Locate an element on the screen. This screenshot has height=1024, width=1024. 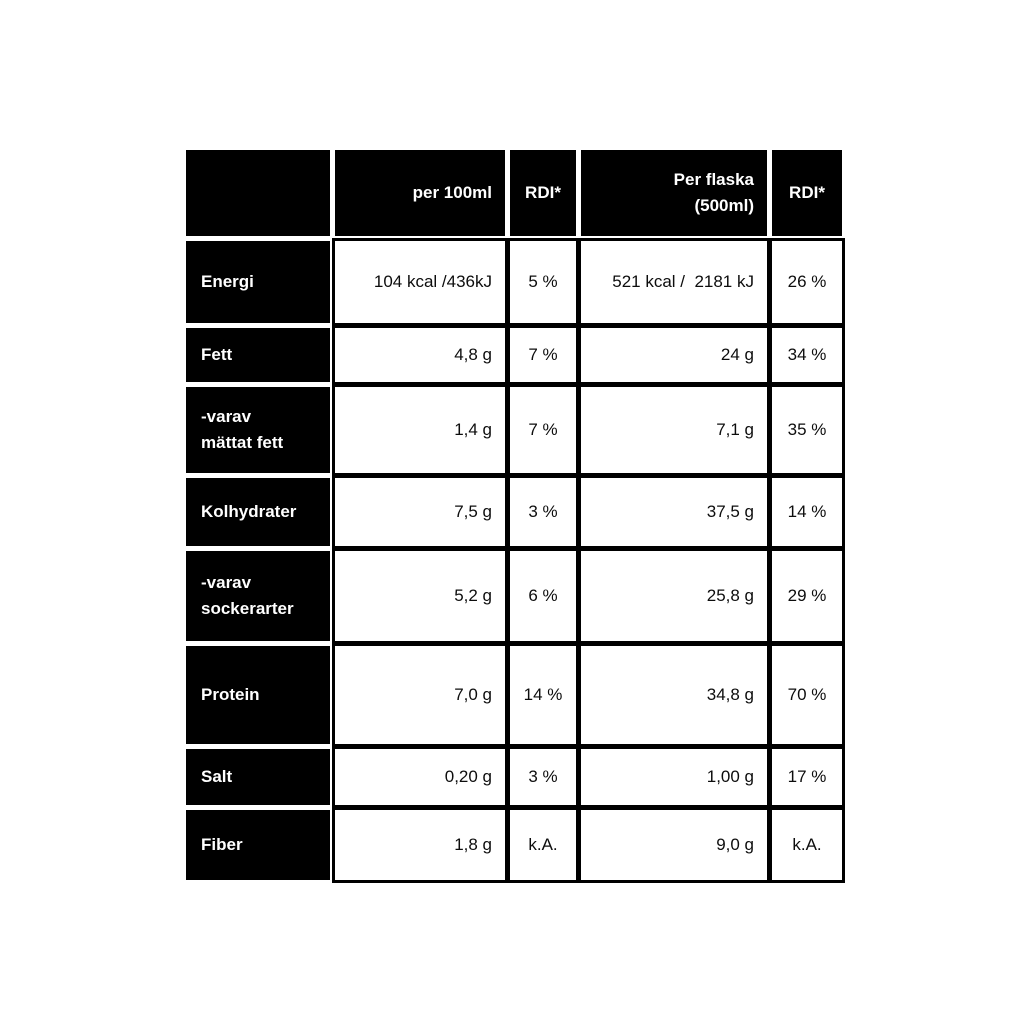
header-cell-per-100ml: per 100ml is located at coordinates (420, 193).